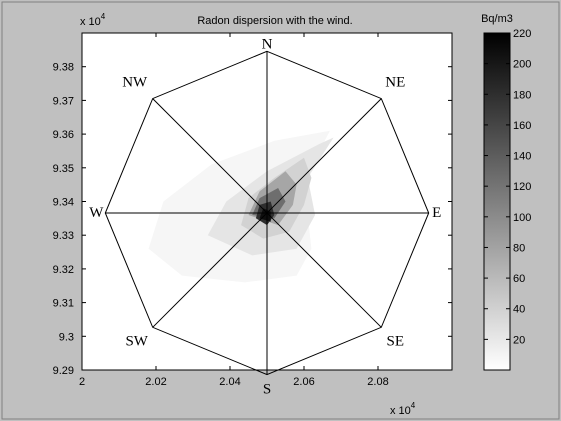  What do you see at coordinates (377, 382) in the screenshot?
I see `x-tick-label: 2.08` at bounding box center [377, 382].